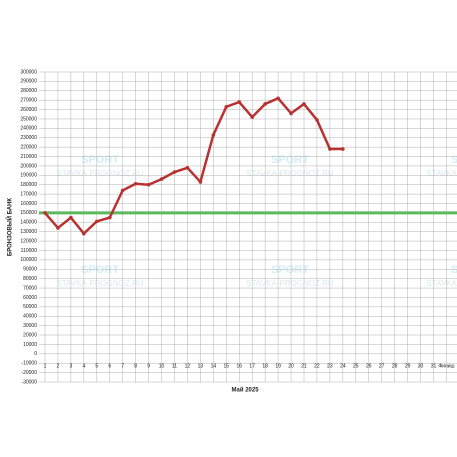 The width and height of the screenshot is (457, 457). I want to click on x-tick-label: 3, so click(71, 366).